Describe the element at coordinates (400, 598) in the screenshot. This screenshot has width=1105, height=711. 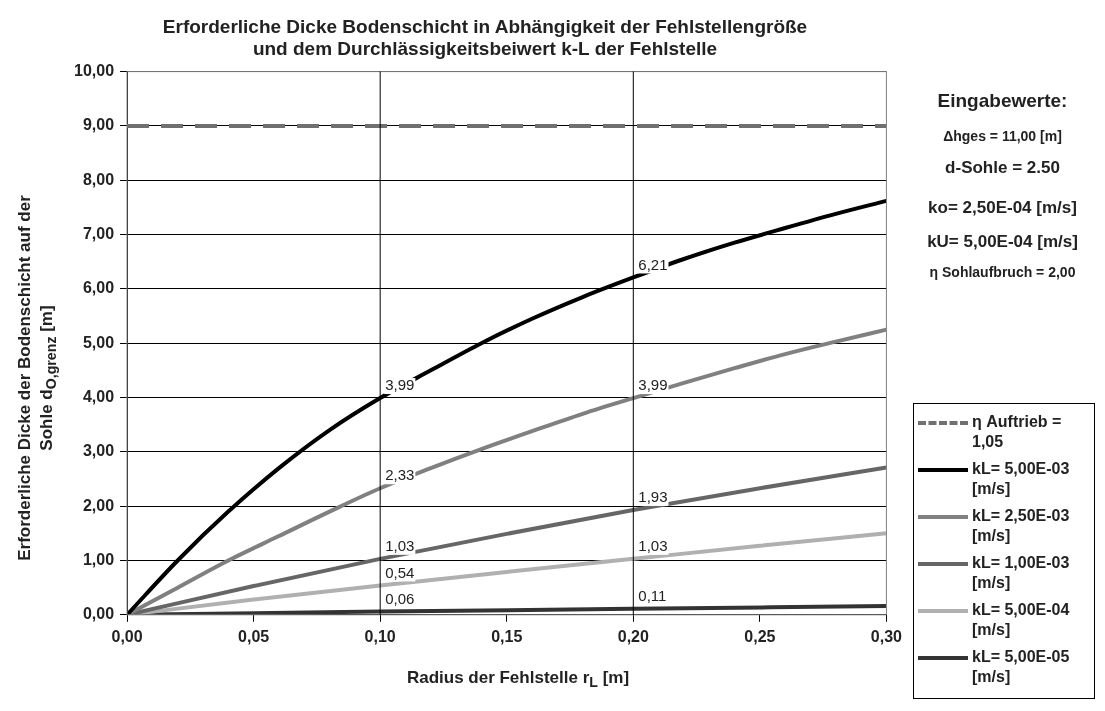
I see `data-label: 0,06` at that location.